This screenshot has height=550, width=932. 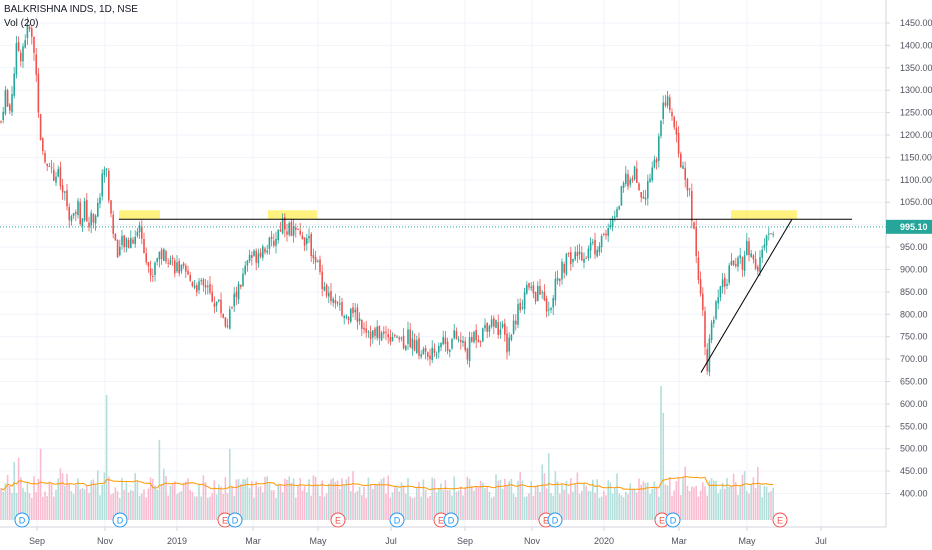 What do you see at coordinates (177, 541) in the screenshot?
I see `x-tick-label: 2019` at bounding box center [177, 541].